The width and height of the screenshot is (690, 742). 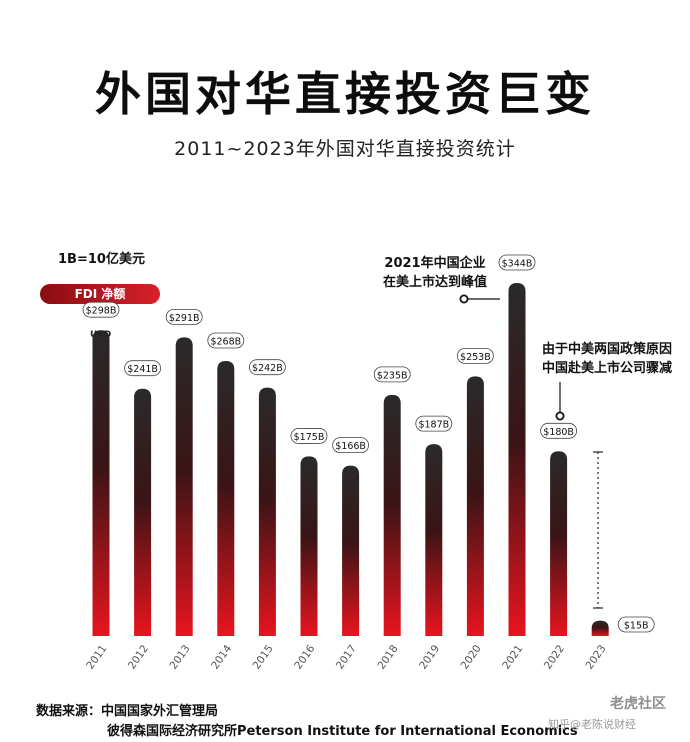 I want to click on x-tick-2023: 2023, so click(x=595, y=657).